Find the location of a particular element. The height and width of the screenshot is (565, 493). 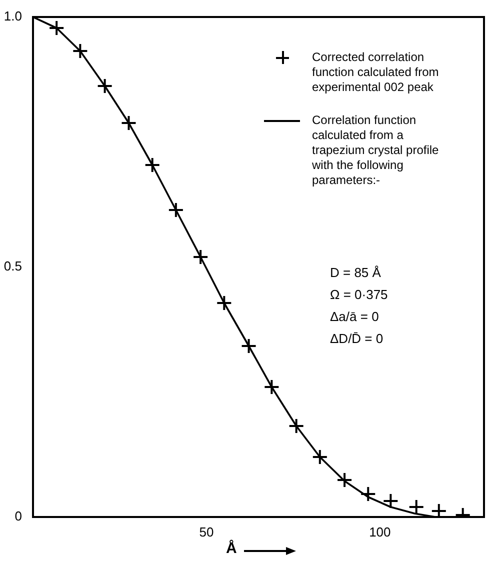

y-tick-label: 0 is located at coordinates (18, 516).